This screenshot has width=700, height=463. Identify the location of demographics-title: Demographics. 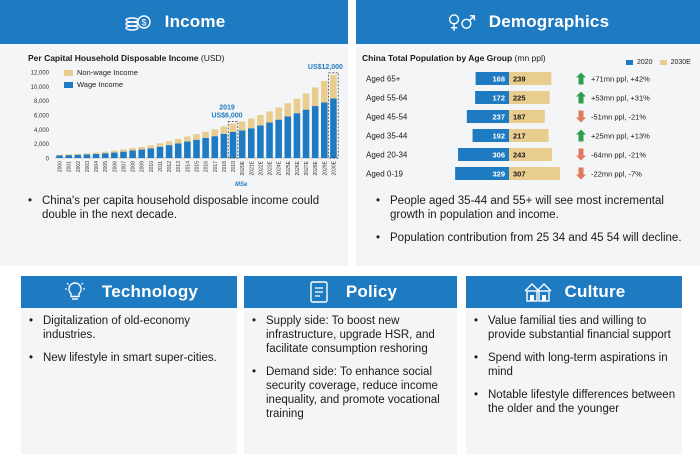
(549, 21).